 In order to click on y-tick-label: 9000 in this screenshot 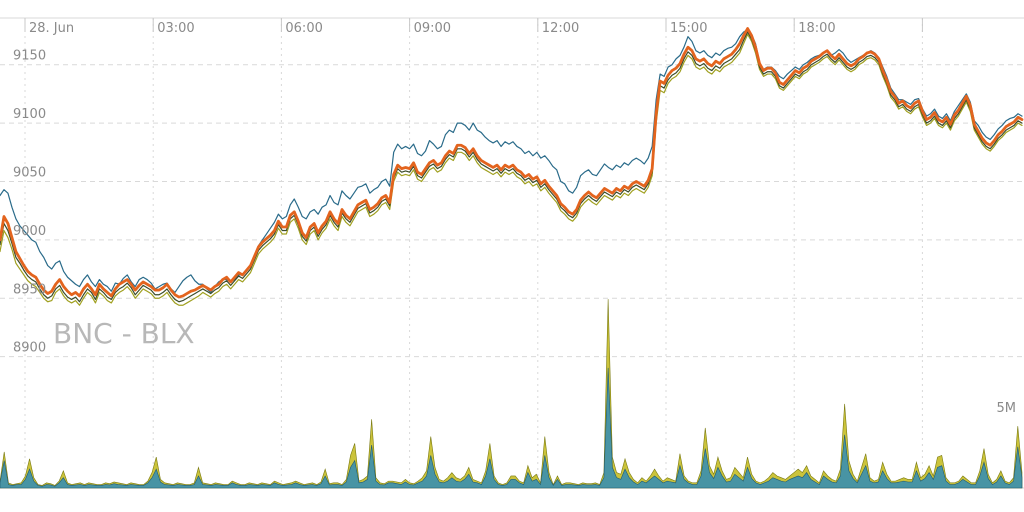, I will do `click(29, 231)`.